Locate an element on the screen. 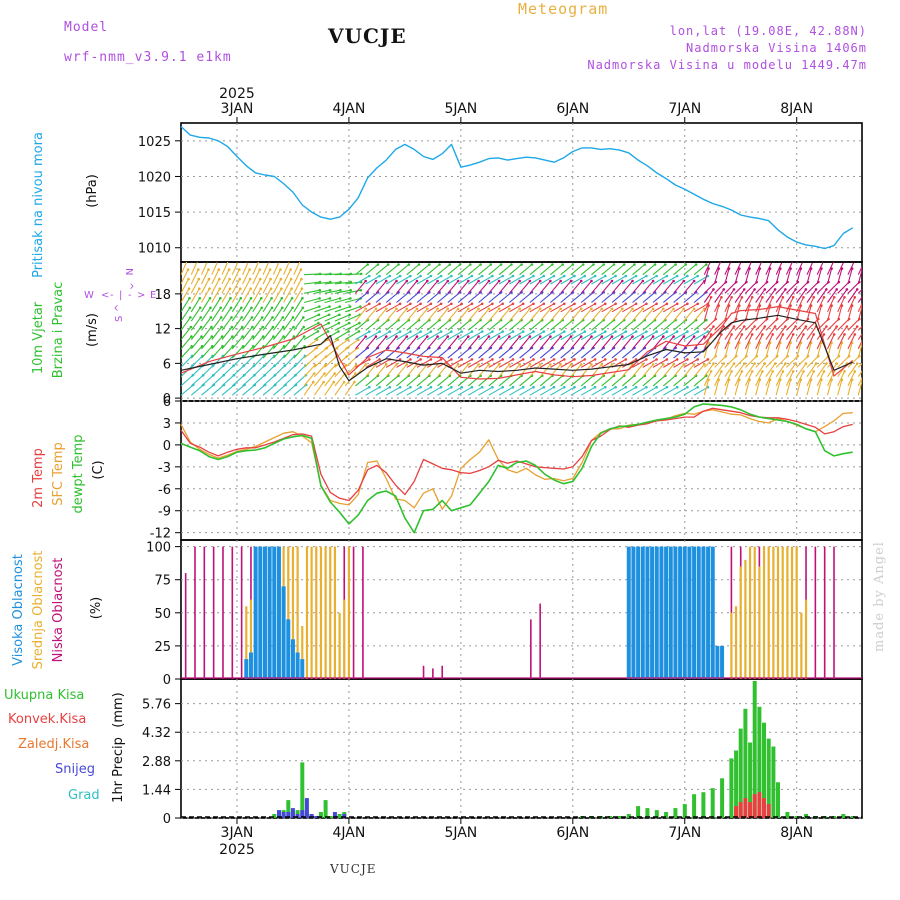 This screenshot has width=900, height=900. pressure-label: Pritisak na nivou mora is located at coordinates (38, 205).